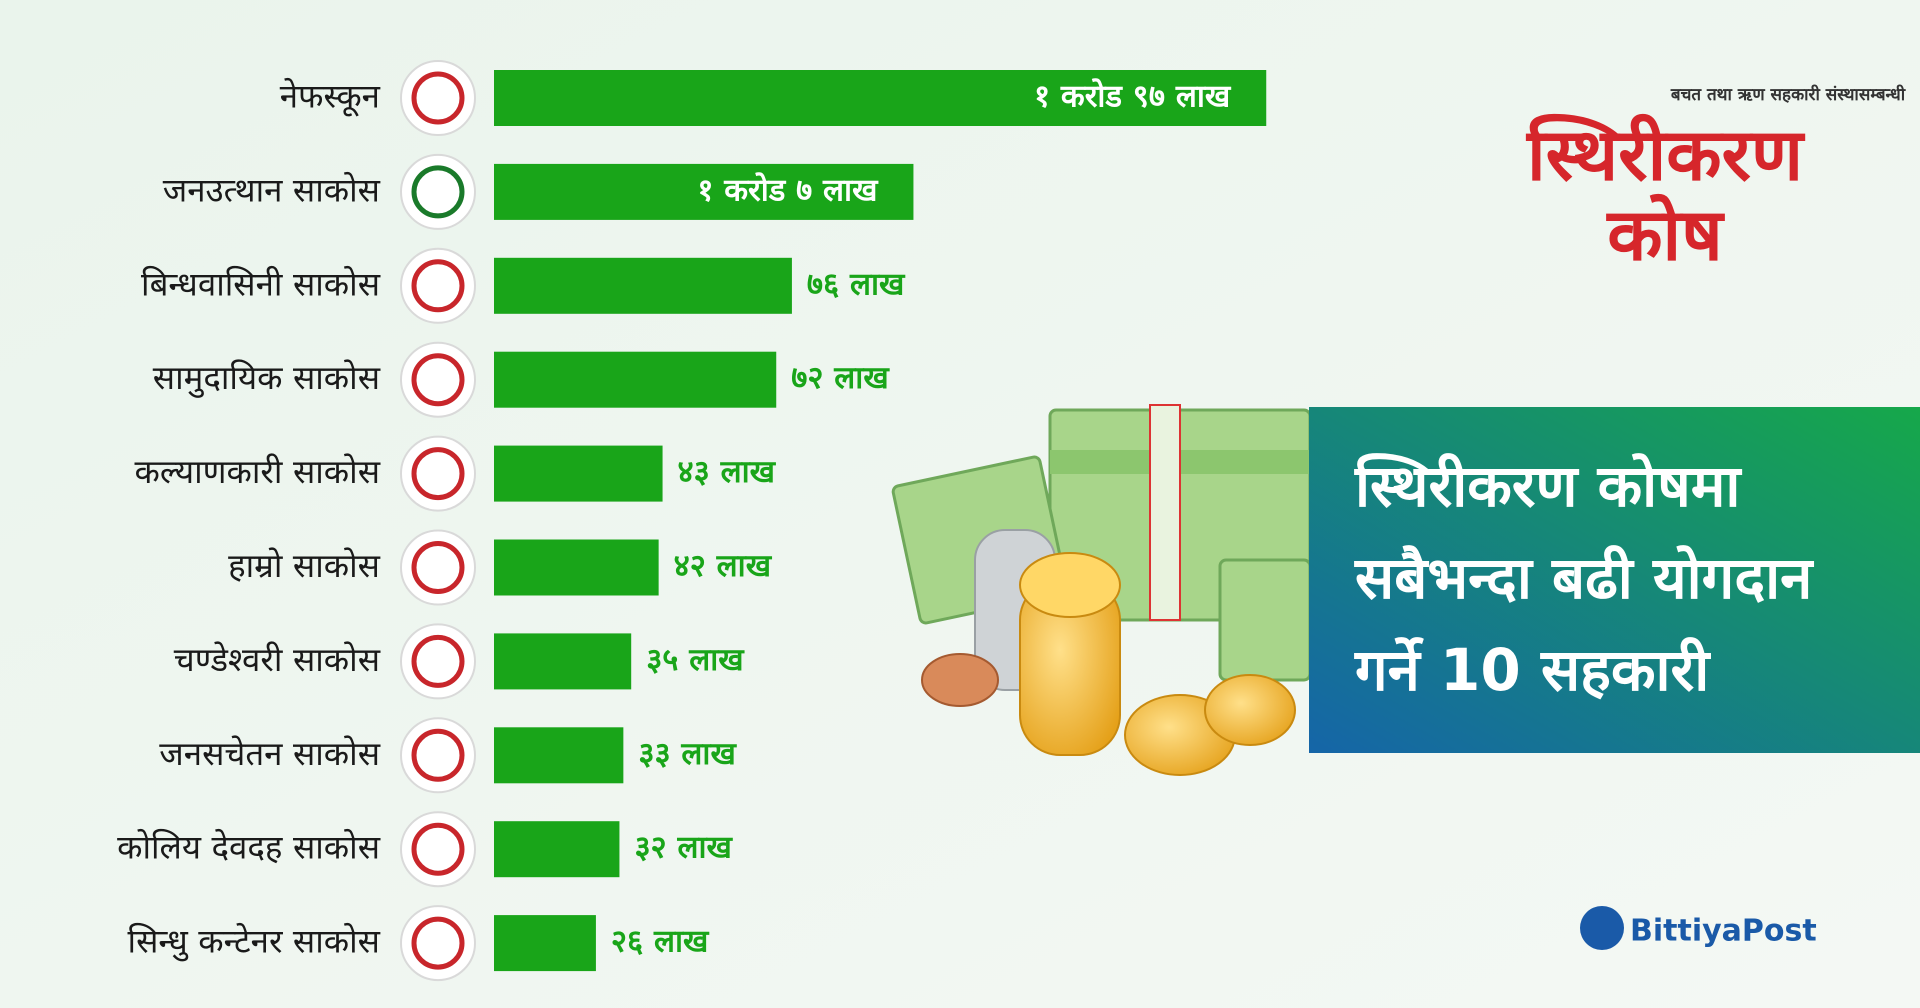  I want to click on money-illustration, so click(1101, 590).